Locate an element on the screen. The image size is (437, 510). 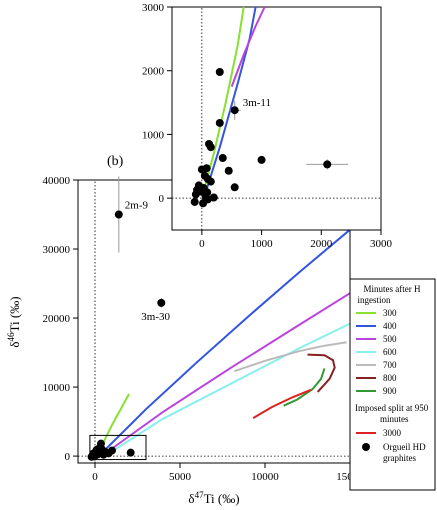
legend-entry-label: 800 is located at coordinates (390, 378).